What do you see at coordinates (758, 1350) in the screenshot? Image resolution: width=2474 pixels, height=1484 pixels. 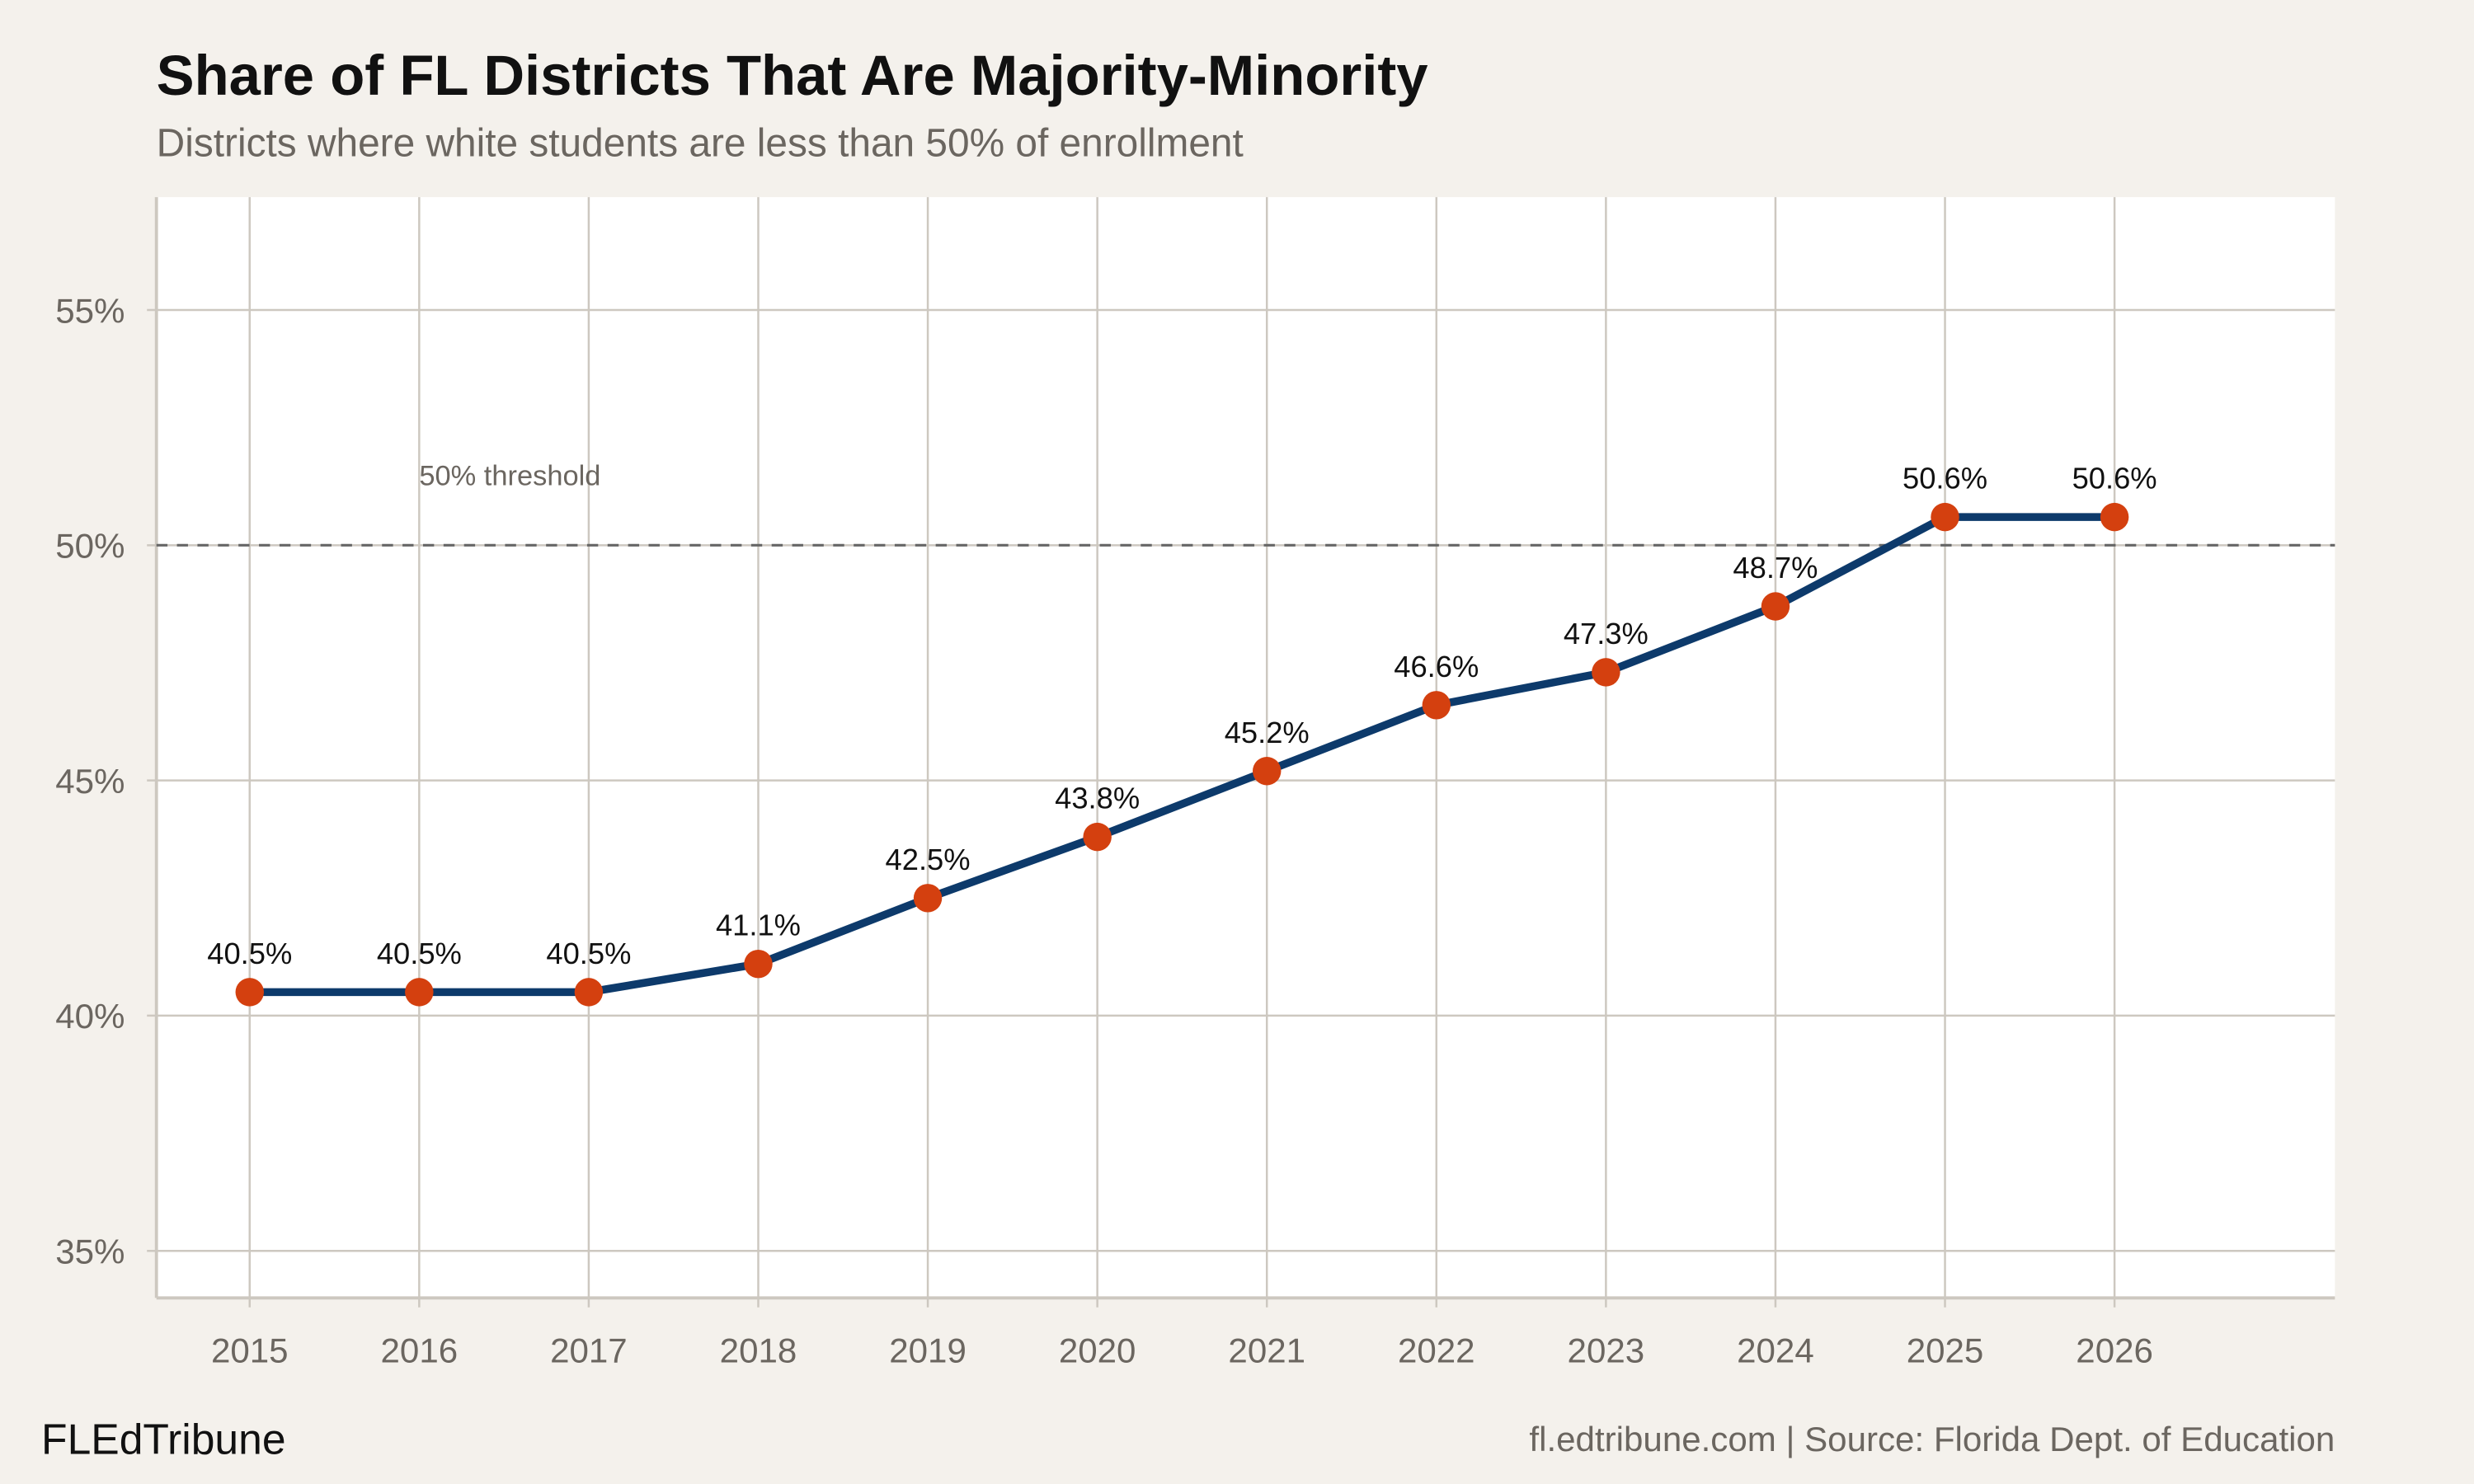 I see `x-tick-label: 2018` at bounding box center [758, 1350].